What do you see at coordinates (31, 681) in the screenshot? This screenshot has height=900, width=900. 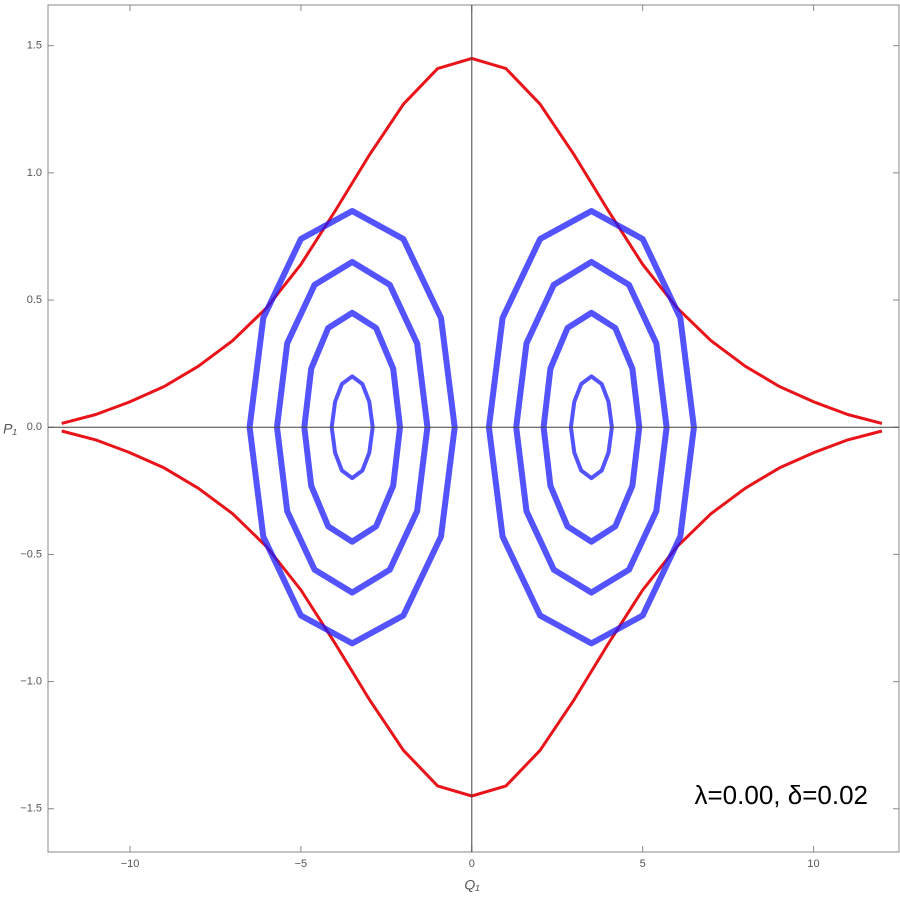 I see `y-tick-label: −1.0` at bounding box center [31, 681].